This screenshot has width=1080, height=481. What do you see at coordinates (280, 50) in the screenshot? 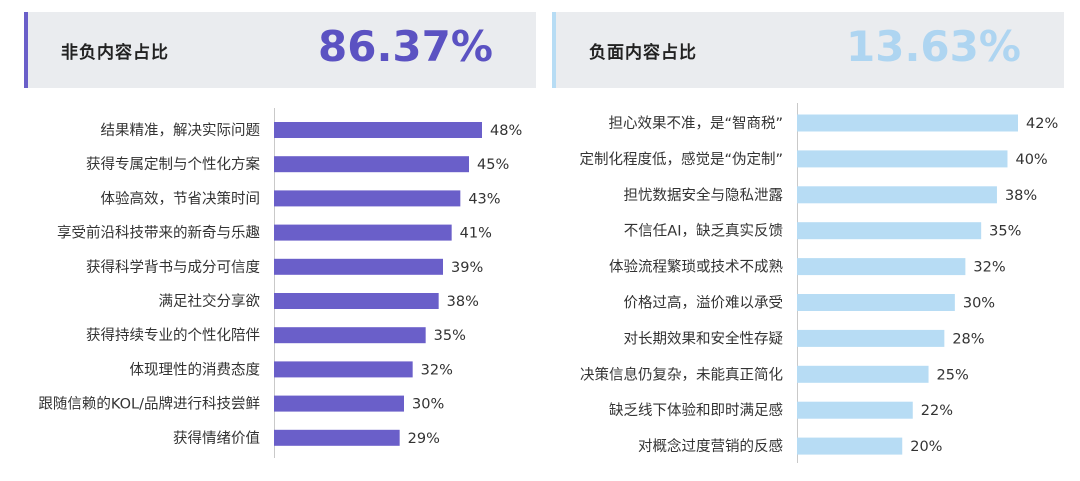
I see `positive-header: 非负内容占比 86.37%` at bounding box center [280, 50].